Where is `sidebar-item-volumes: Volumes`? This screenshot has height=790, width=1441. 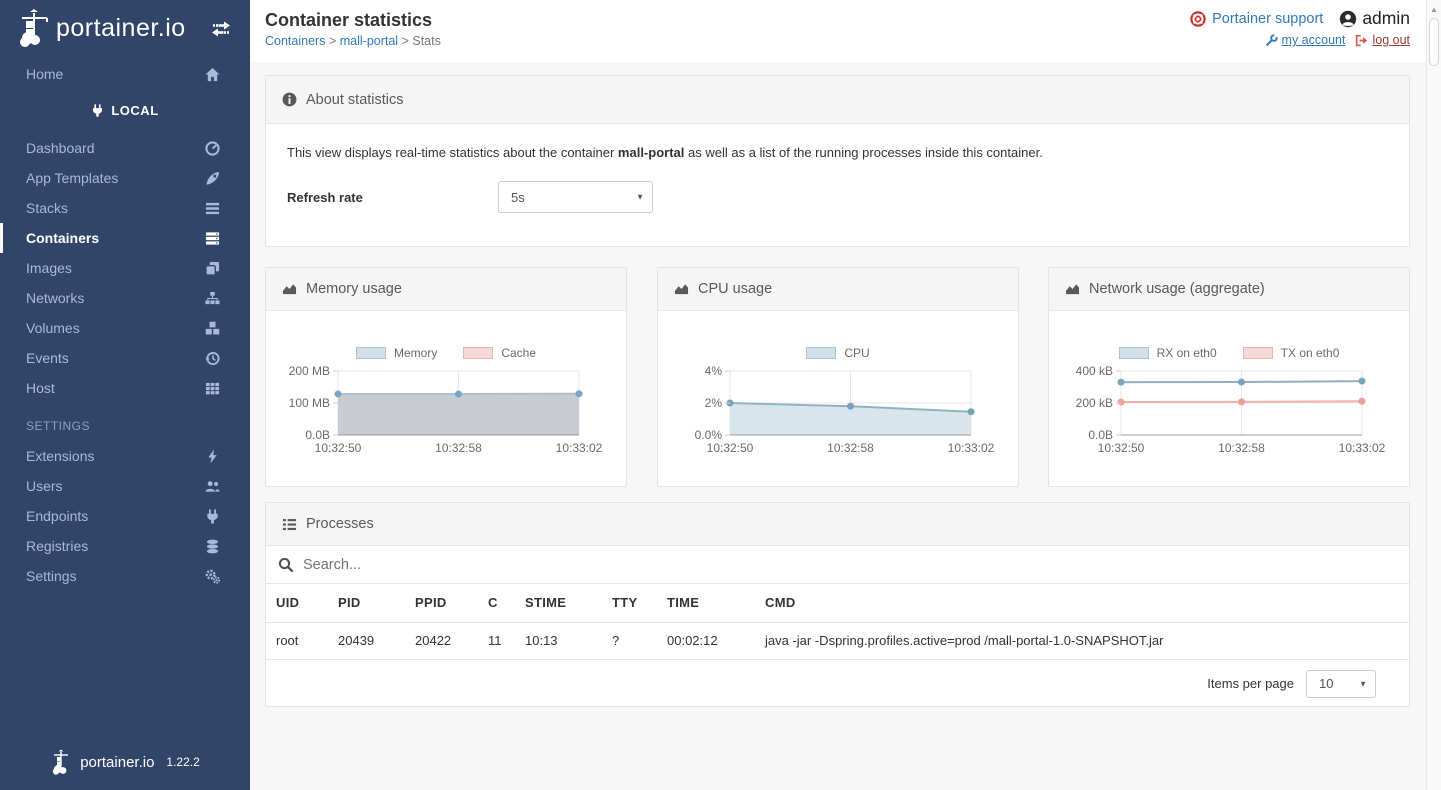 sidebar-item-volumes: Volumes is located at coordinates (125, 328).